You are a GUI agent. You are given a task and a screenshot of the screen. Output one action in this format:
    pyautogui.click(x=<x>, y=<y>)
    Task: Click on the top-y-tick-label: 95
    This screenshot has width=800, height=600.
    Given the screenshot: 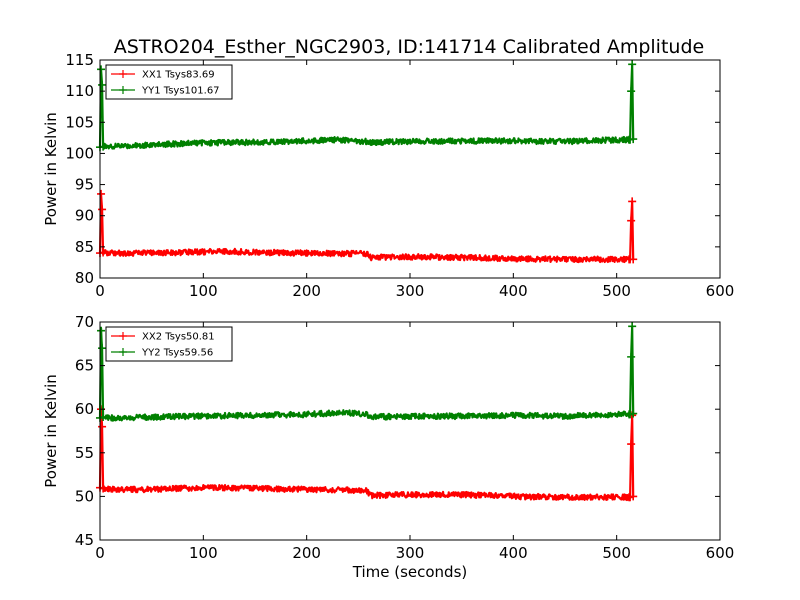 What is the action you would take?
    pyautogui.click(x=84, y=185)
    